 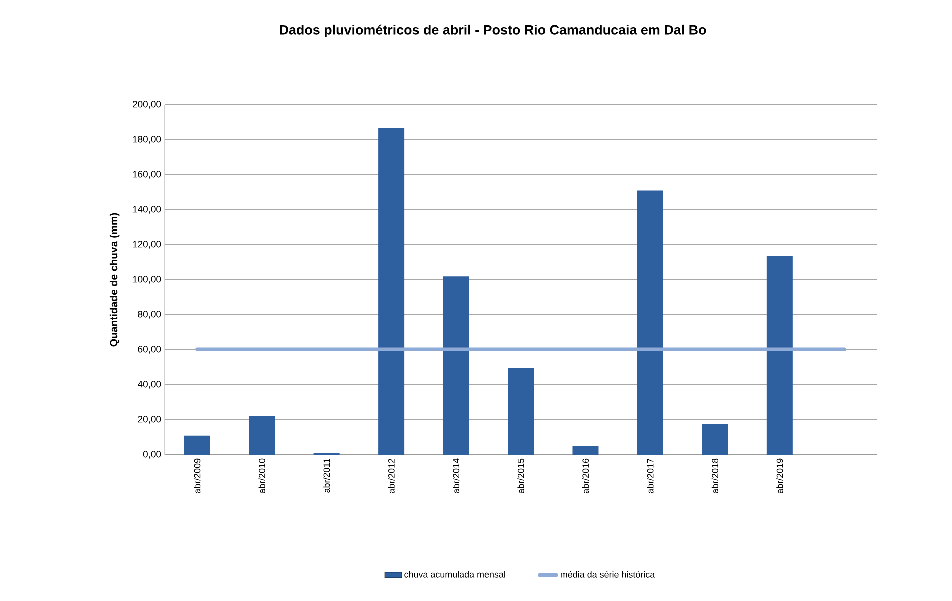 I want to click on y-tick-label: 40,00, so click(x=150, y=385).